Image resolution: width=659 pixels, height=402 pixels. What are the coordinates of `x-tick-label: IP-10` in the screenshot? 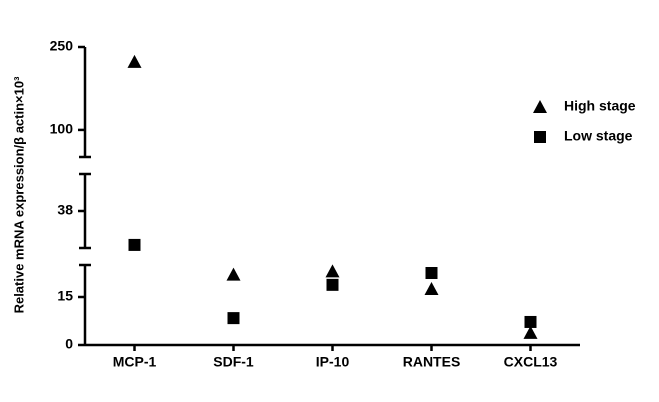 It's located at (333, 362).